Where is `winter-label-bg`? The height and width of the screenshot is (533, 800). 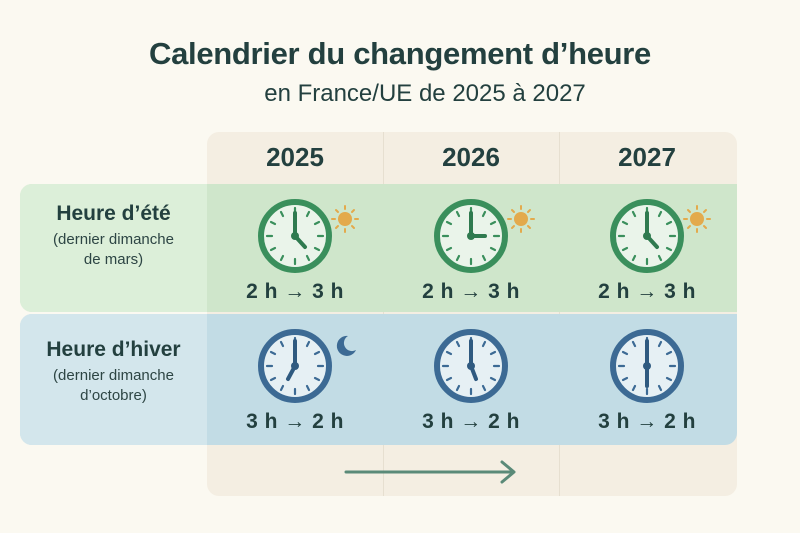 winter-label-bg is located at coordinates (113, 379).